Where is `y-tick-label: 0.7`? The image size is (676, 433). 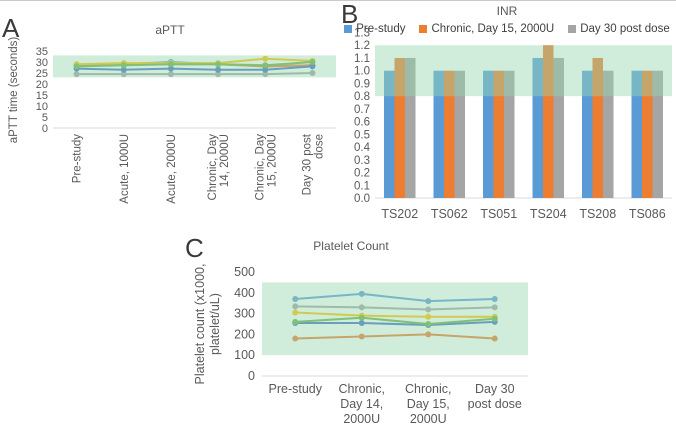
y-tick-label: 0.7 is located at coordinates (362, 110).